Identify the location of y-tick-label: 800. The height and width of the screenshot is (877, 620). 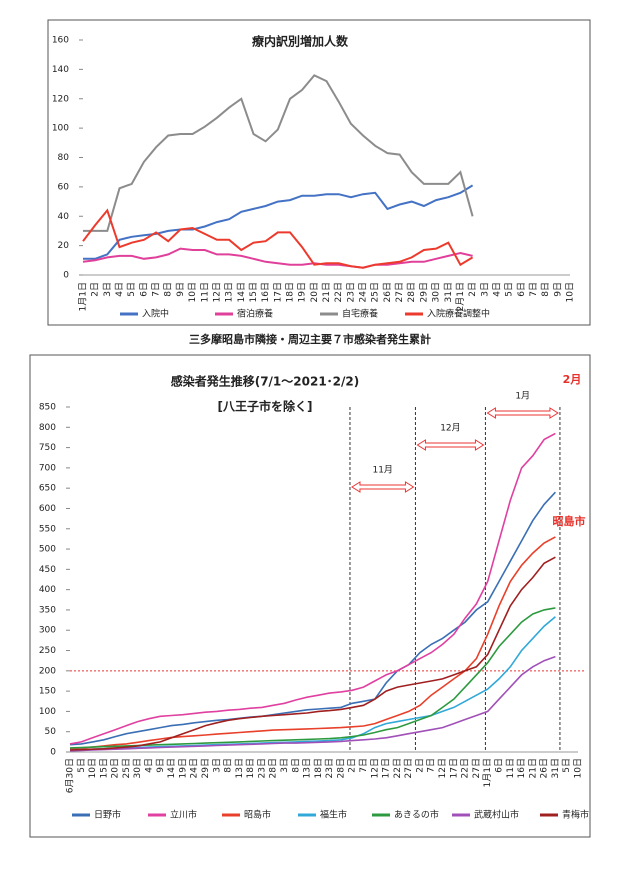
(47, 428).